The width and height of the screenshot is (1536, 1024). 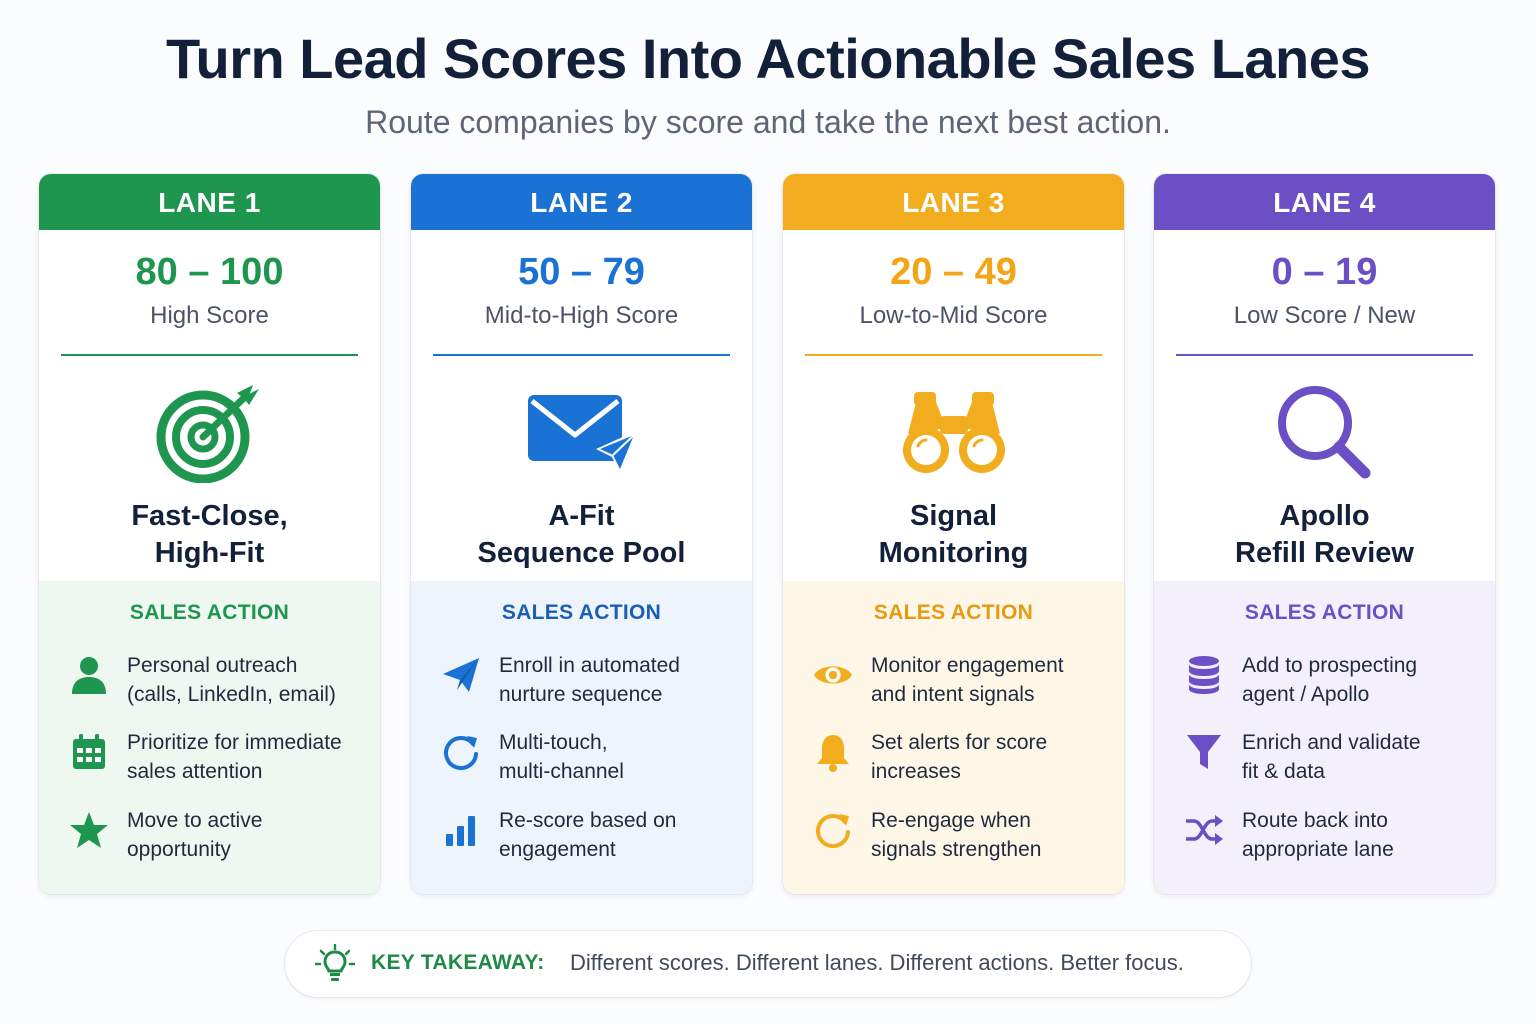 What do you see at coordinates (461, 830) in the screenshot?
I see `bar-chart-icon` at bounding box center [461, 830].